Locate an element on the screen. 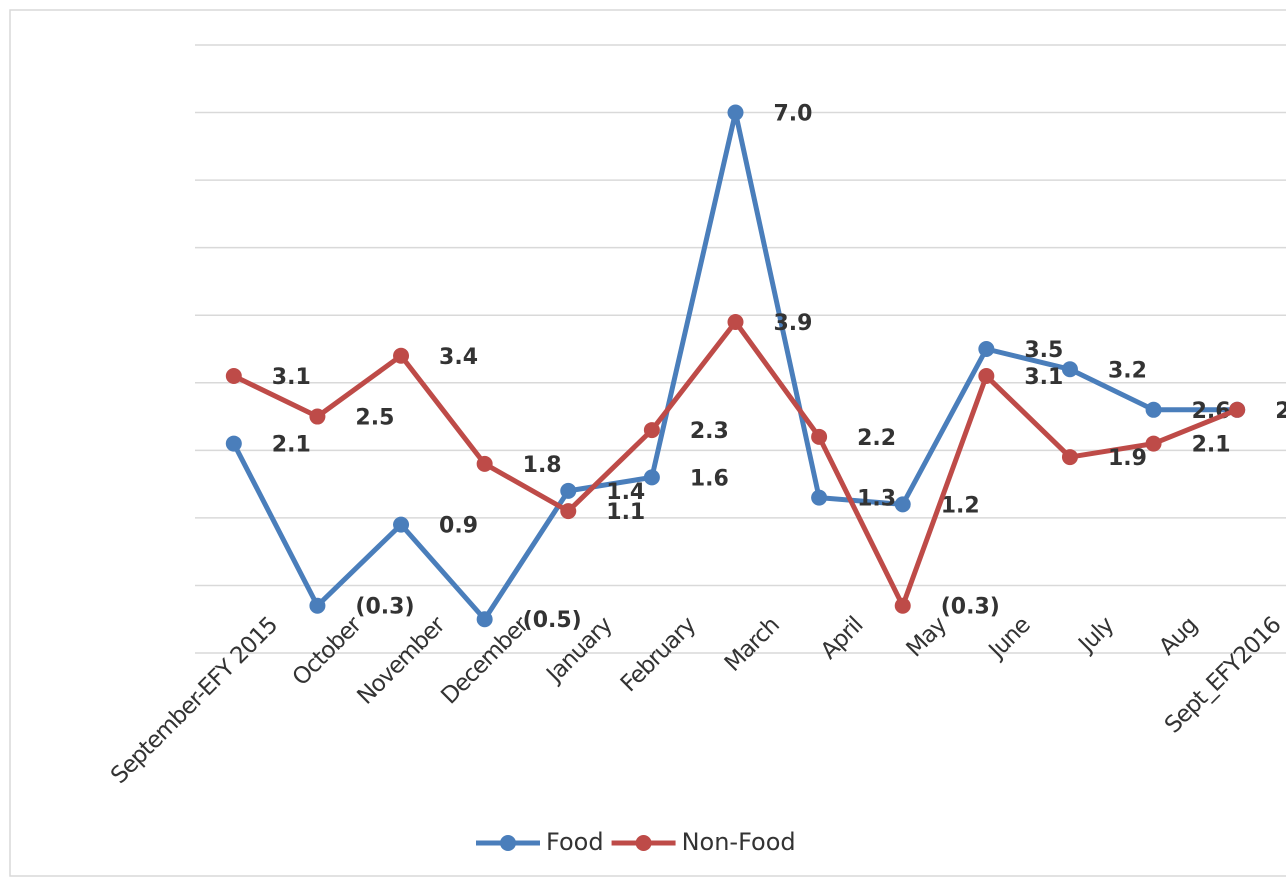 This screenshot has height=882, width=1286. data-label: 1.6 is located at coordinates (709, 478).